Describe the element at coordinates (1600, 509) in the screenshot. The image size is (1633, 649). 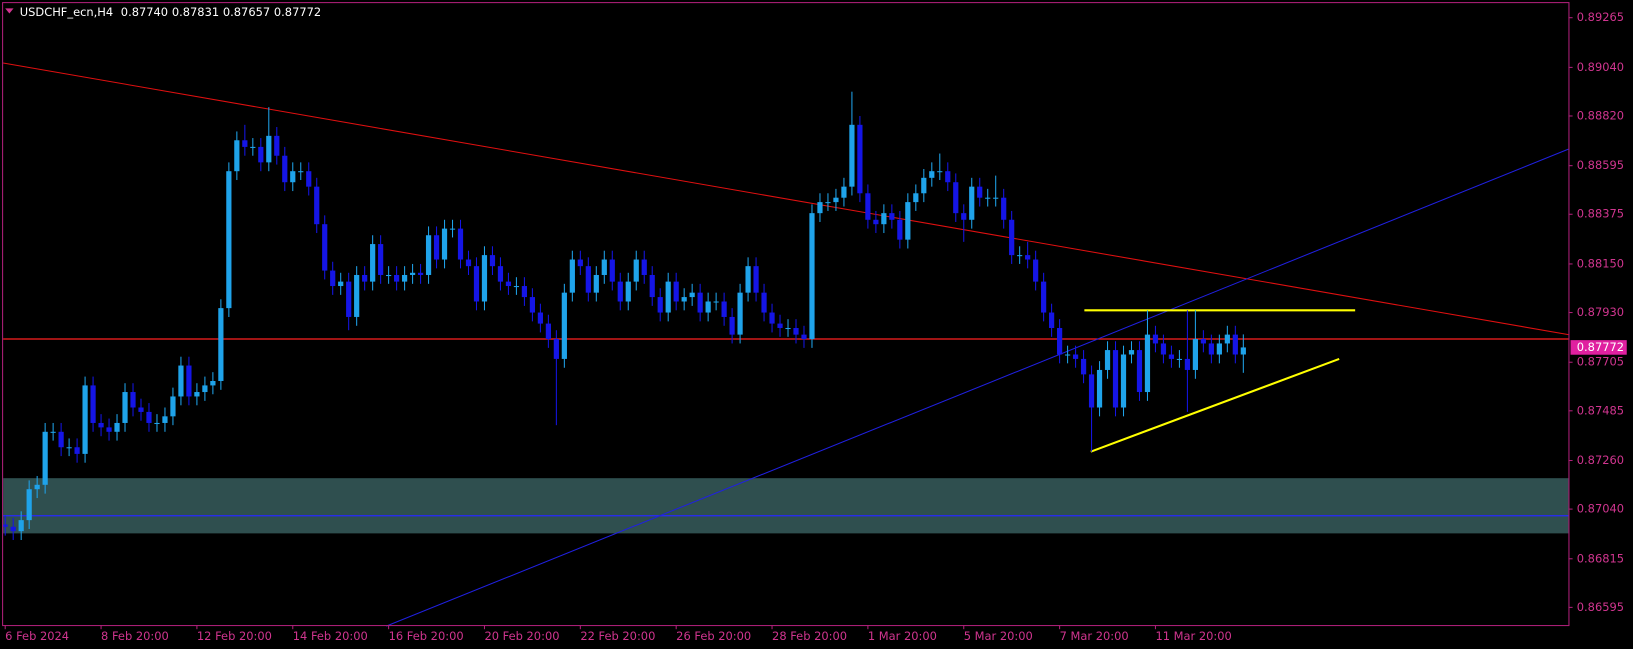
I see `y-tick-label: 0.87040` at that location.